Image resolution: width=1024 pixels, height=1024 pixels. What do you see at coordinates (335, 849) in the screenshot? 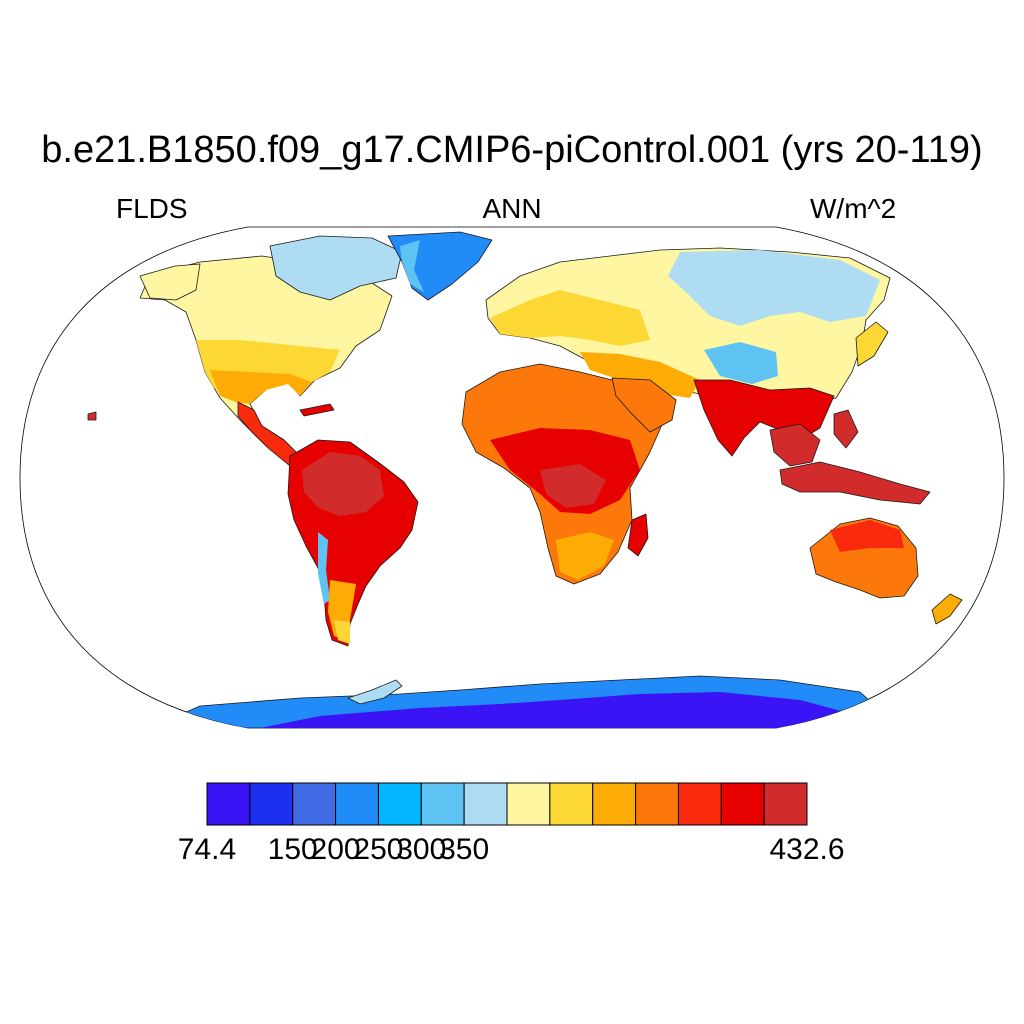
I see `colorbar-tick-label: 200` at bounding box center [335, 849].